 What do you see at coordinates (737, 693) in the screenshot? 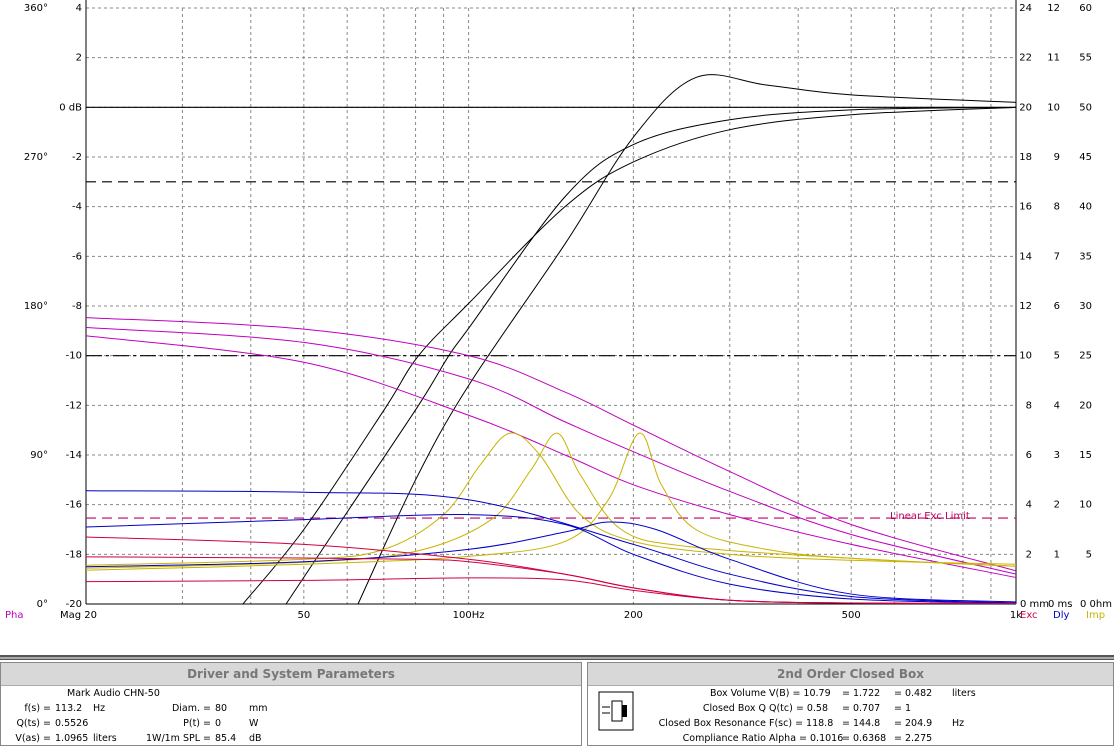
I see `param-label: Box Volume` at bounding box center [737, 693].